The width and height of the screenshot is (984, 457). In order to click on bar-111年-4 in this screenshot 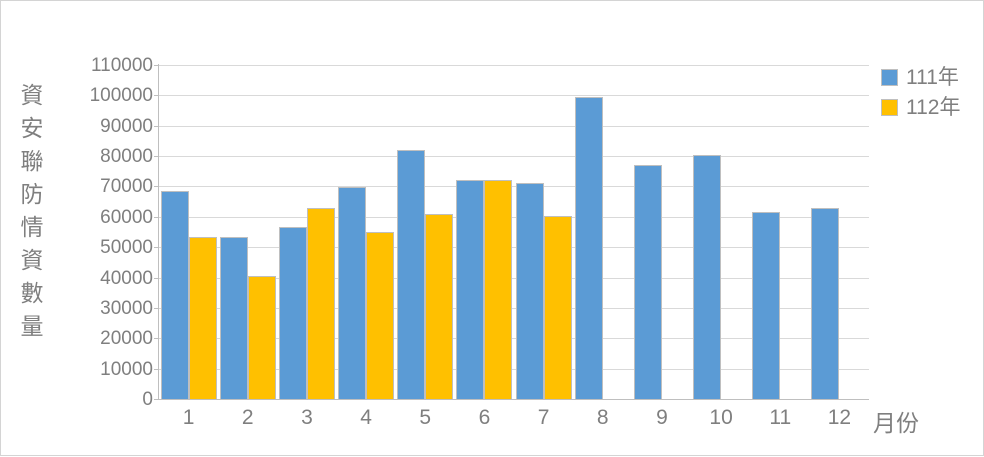, I will do `click(352, 293)`.